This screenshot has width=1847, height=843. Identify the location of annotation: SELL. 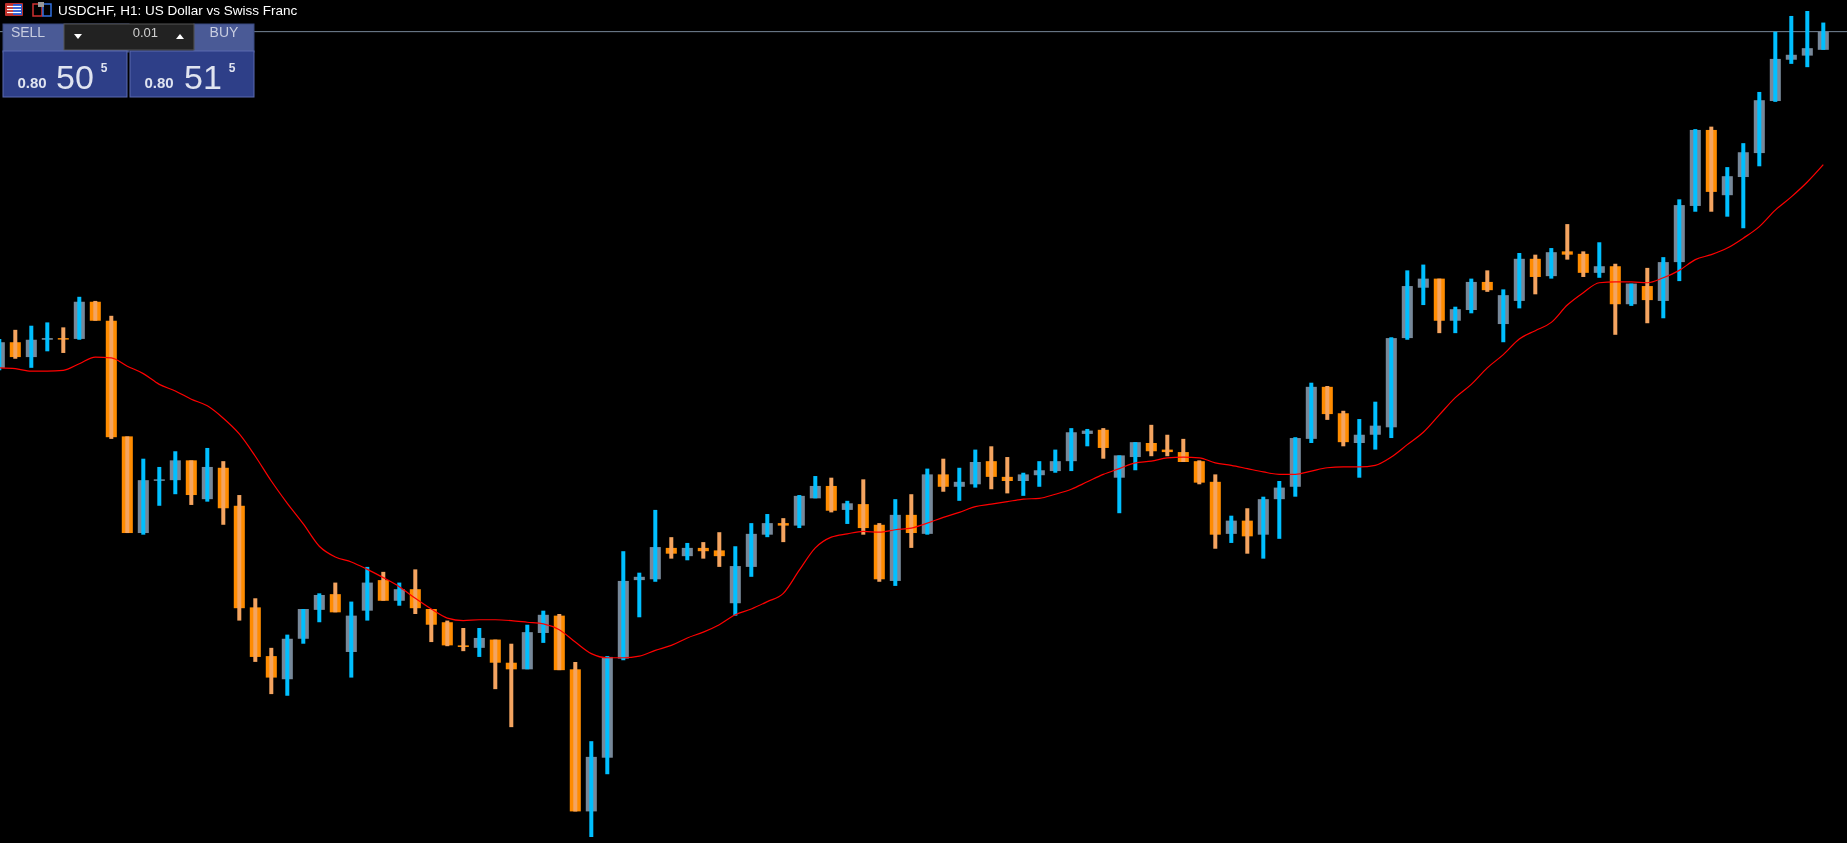
(28, 32).